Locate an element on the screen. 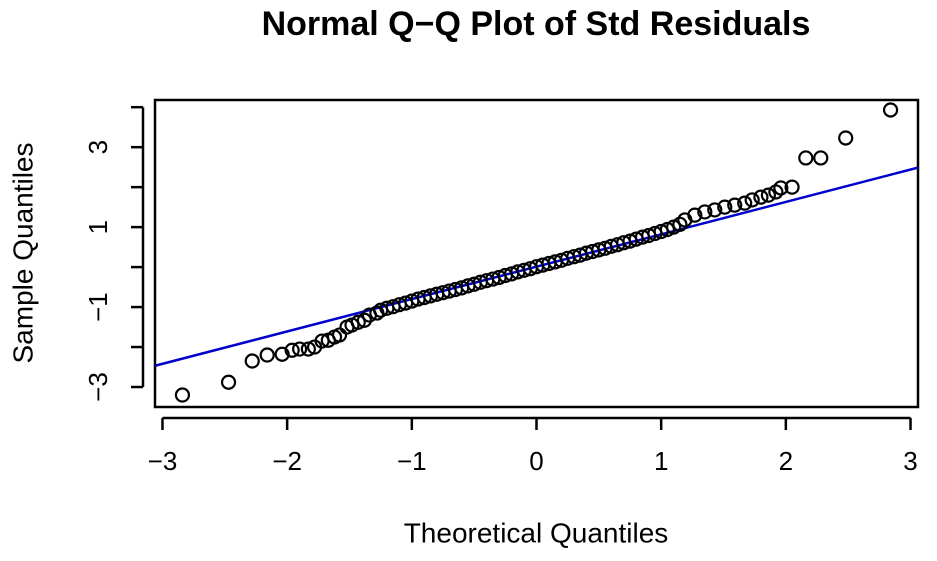 This screenshot has height=561, width=937. y-tick-label: 1 is located at coordinates (98, 227).